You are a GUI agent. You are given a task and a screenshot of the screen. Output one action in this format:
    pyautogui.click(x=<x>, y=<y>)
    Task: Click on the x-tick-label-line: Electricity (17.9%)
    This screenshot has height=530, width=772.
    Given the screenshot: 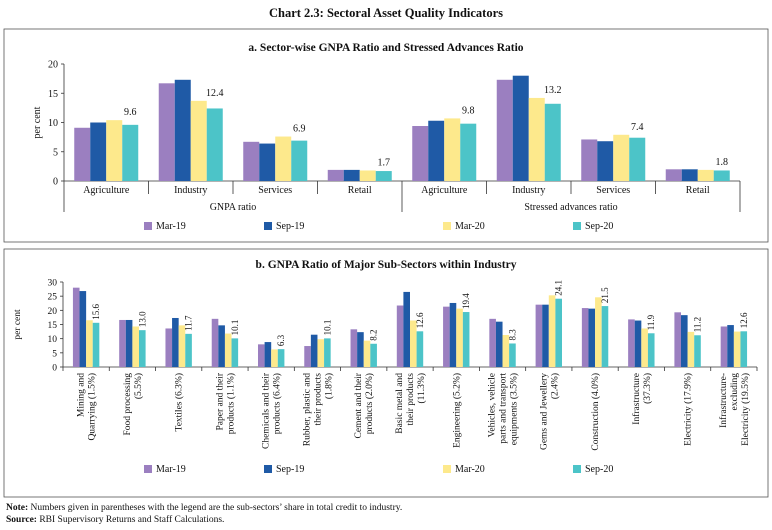 What is the action you would take?
    pyautogui.click(x=688, y=409)
    